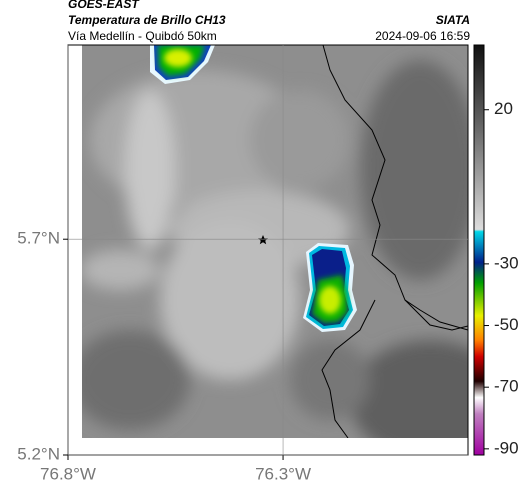 The image size is (526, 491). I want to click on cold-cloud-south, so click(330, 287).